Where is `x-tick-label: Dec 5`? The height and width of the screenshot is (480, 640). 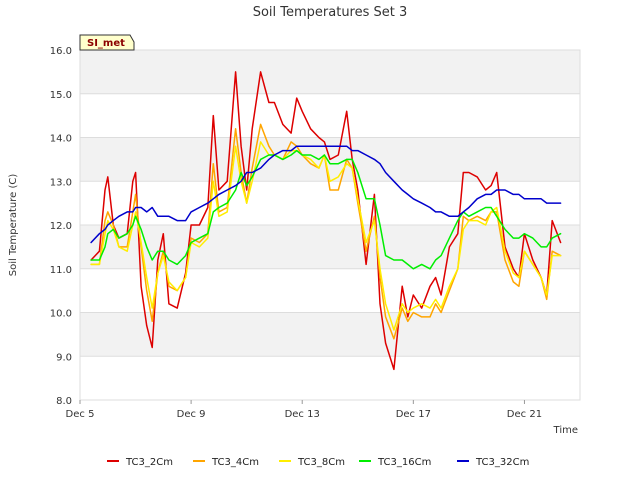
x-tick-label: Dec 5 is located at coordinates (80, 414).